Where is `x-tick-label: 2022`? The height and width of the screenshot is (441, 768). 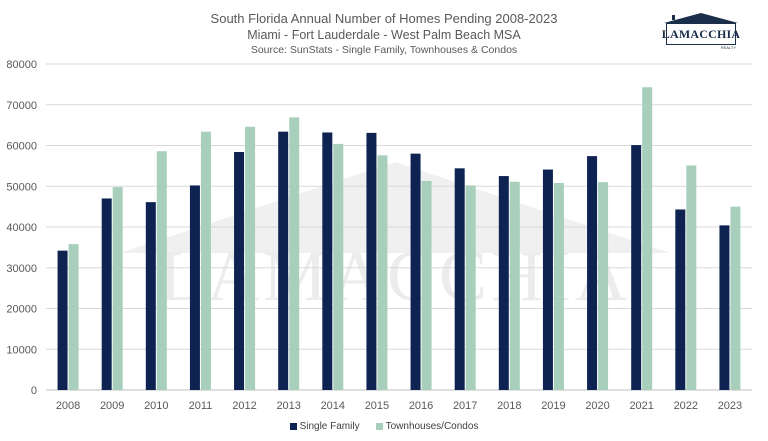 x-tick-label: 2022 is located at coordinates (686, 406).